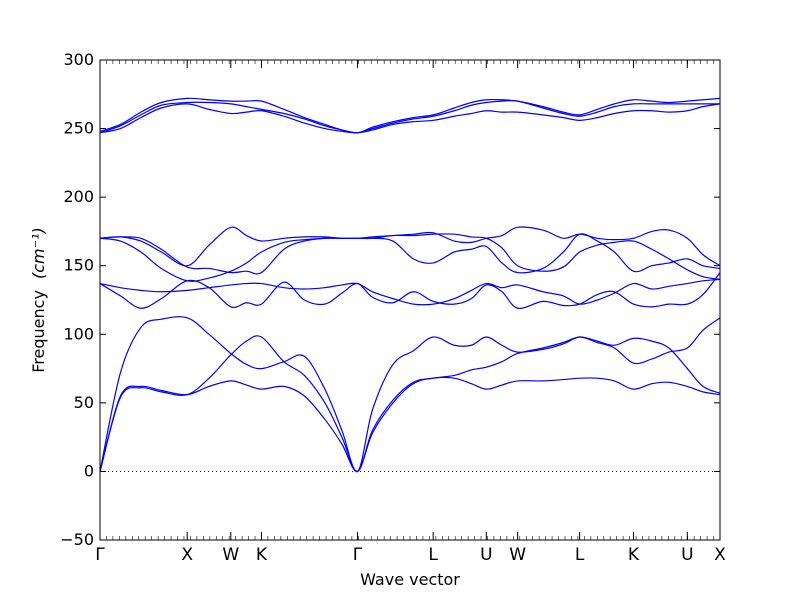 This screenshot has width=800, height=600. Describe the element at coordinates (38, 253) in the screenshot. I see `y-axis-unit: (cm⁻¹)` at that location.